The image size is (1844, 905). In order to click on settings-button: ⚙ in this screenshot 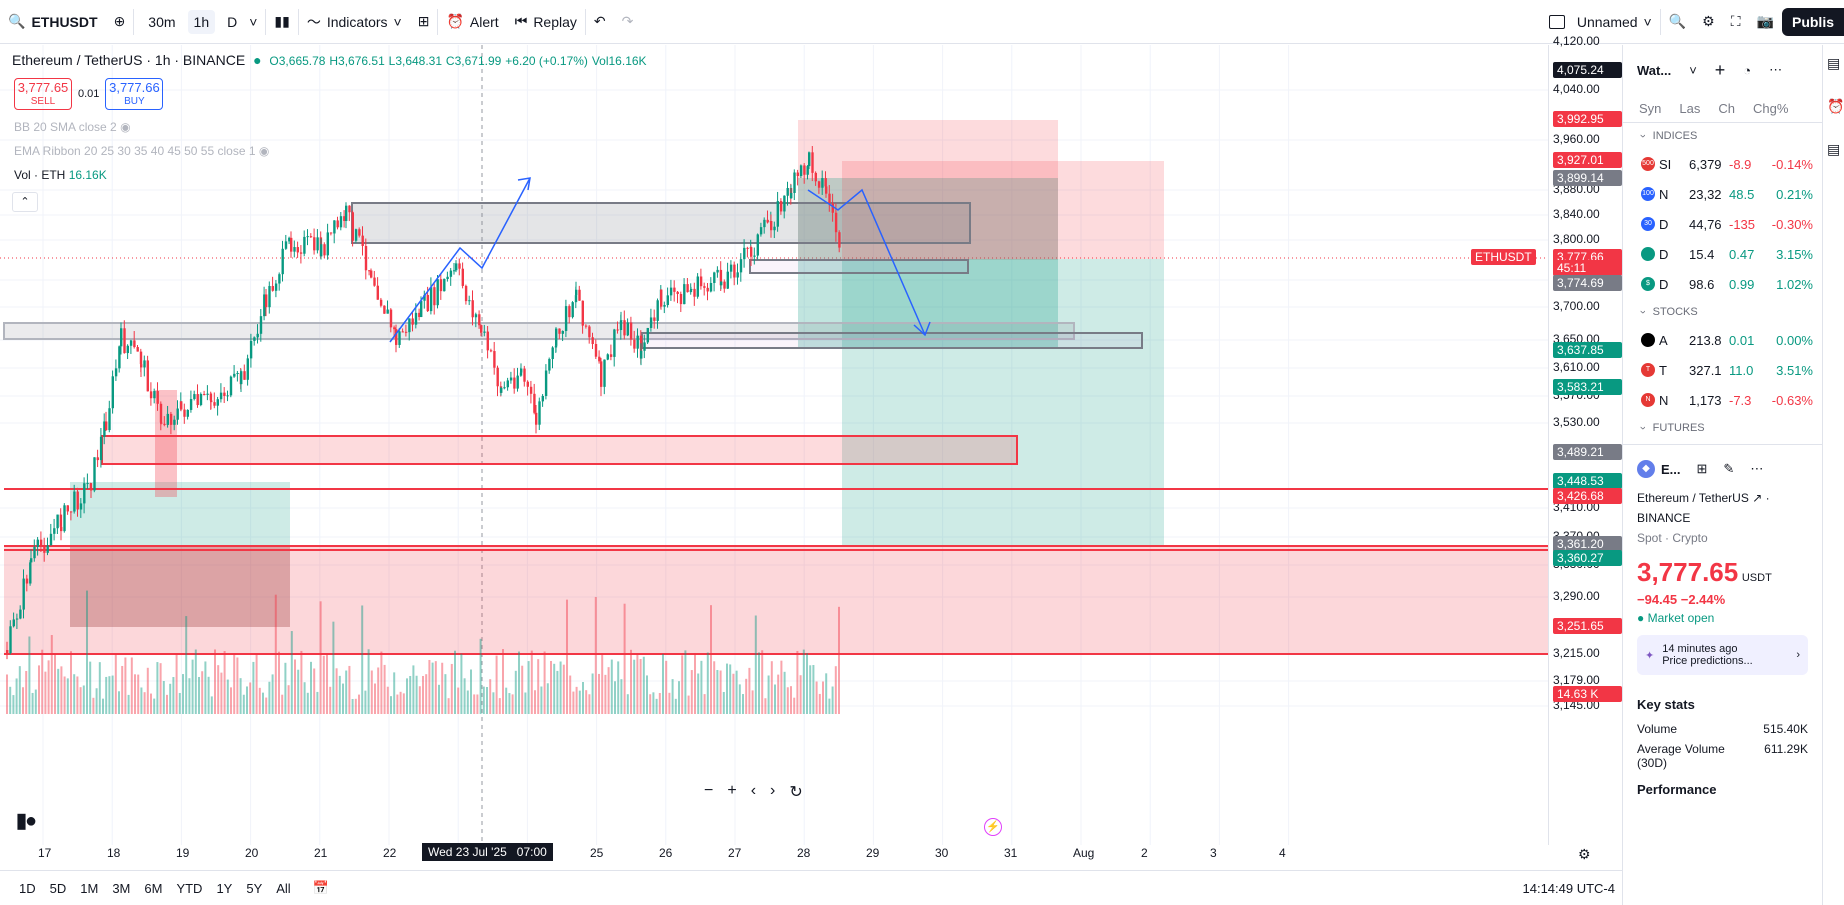, I will do `click(1708, 22)`.